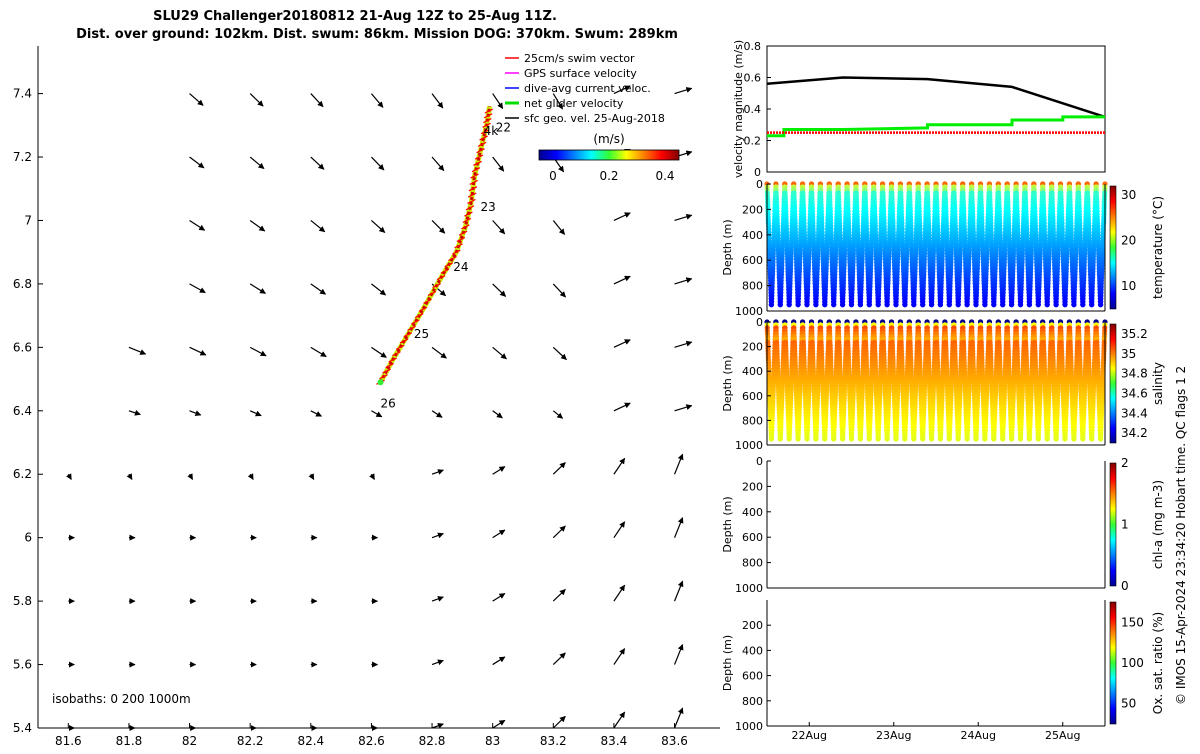  Describe the element at coordinates (759, 184) in the screenshot. I see `depth-y-tick-label: 0` at that location.